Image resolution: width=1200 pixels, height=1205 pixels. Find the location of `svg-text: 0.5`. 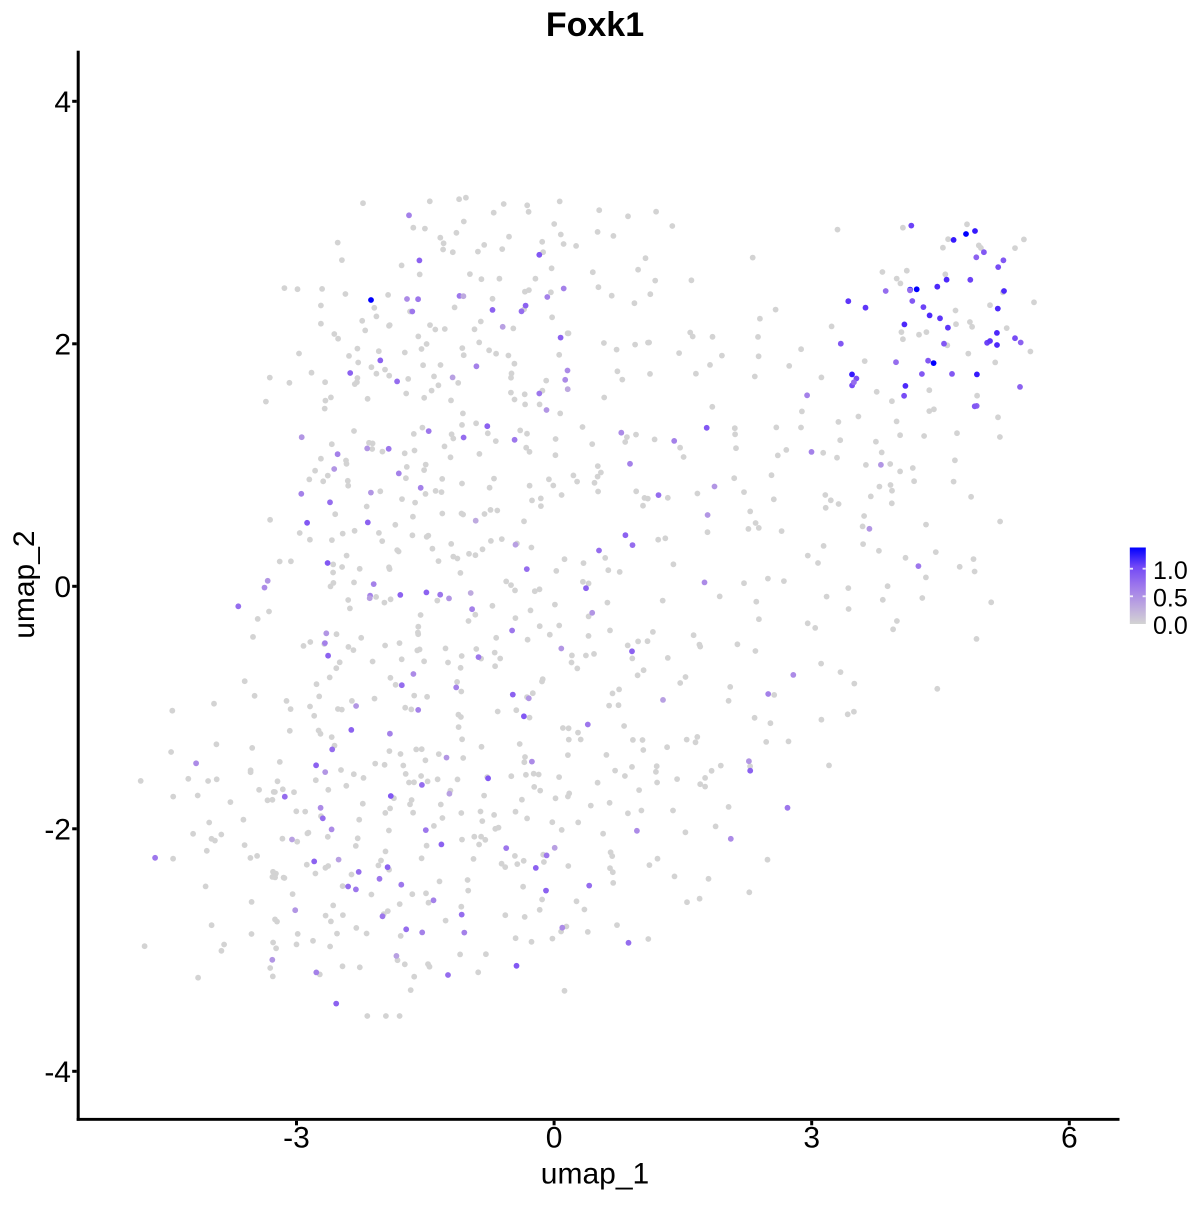

svg-text: 0.5 is located at coordinates (1170, 599).